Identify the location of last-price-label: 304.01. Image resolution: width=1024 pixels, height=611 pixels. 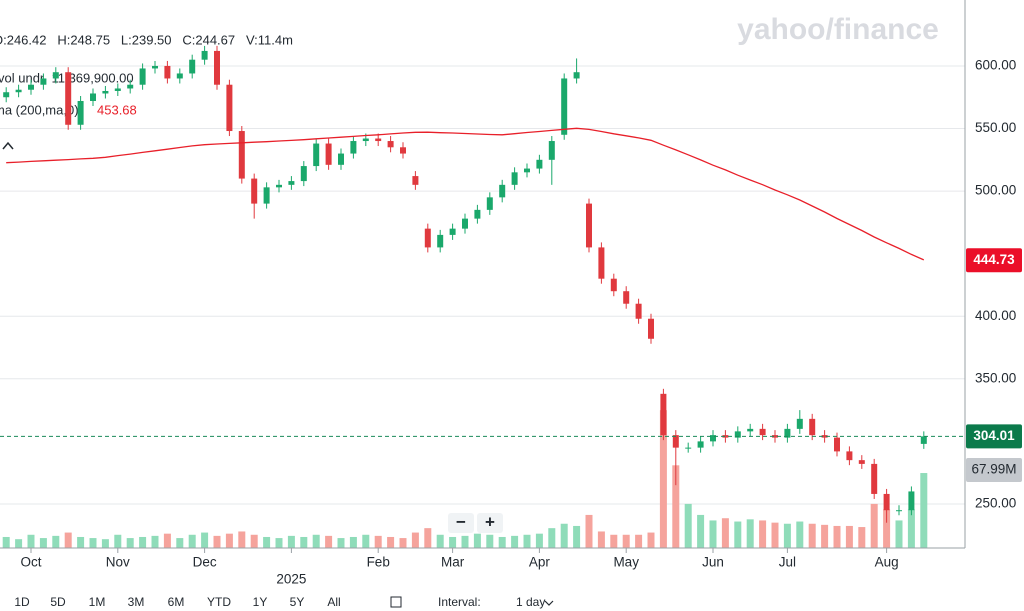
(994, 435).